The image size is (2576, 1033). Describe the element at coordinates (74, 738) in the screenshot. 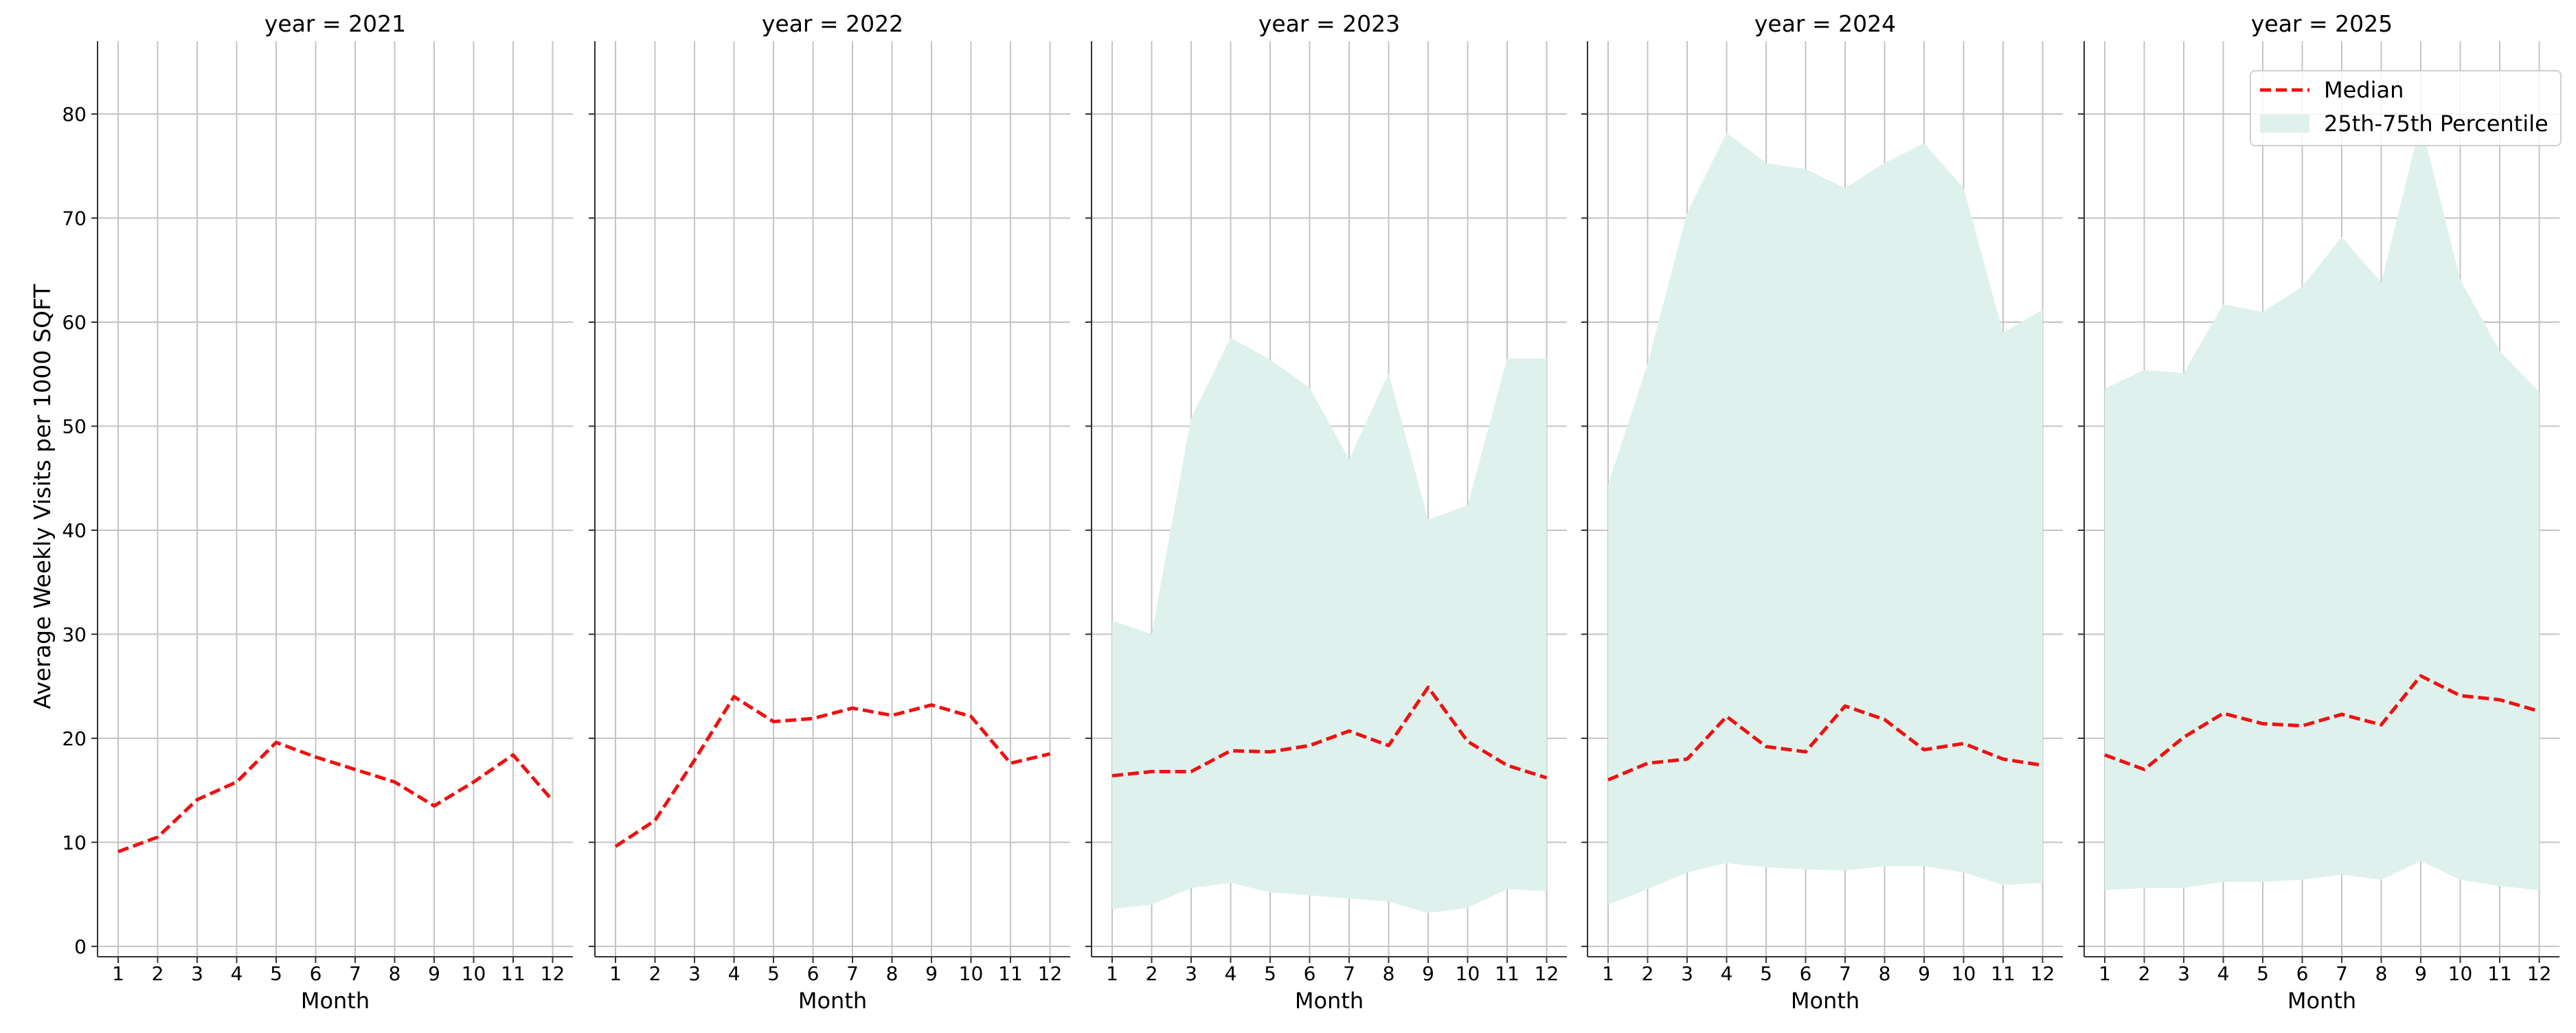

I see `y-tick-label: 20` at that location.